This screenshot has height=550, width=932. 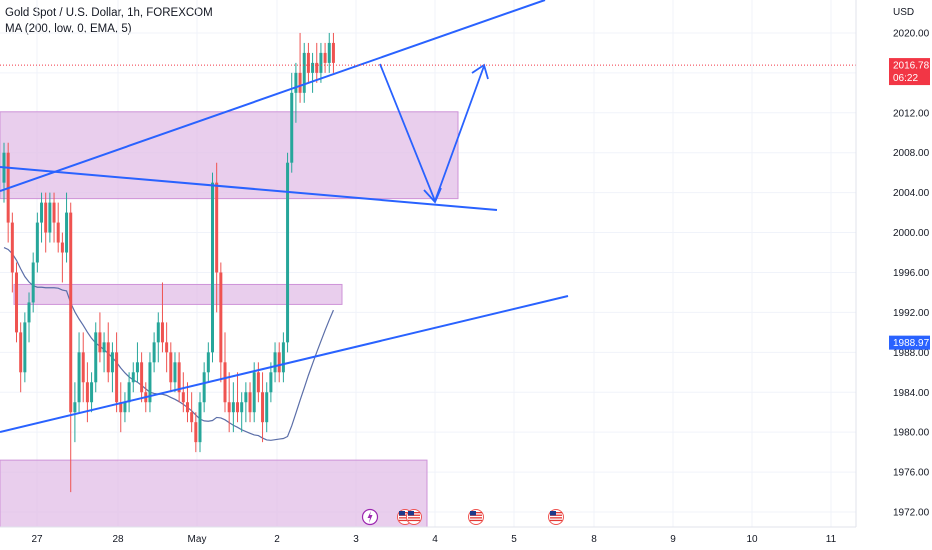 I want to click on last-price-tag, so click(x=909, y=72).